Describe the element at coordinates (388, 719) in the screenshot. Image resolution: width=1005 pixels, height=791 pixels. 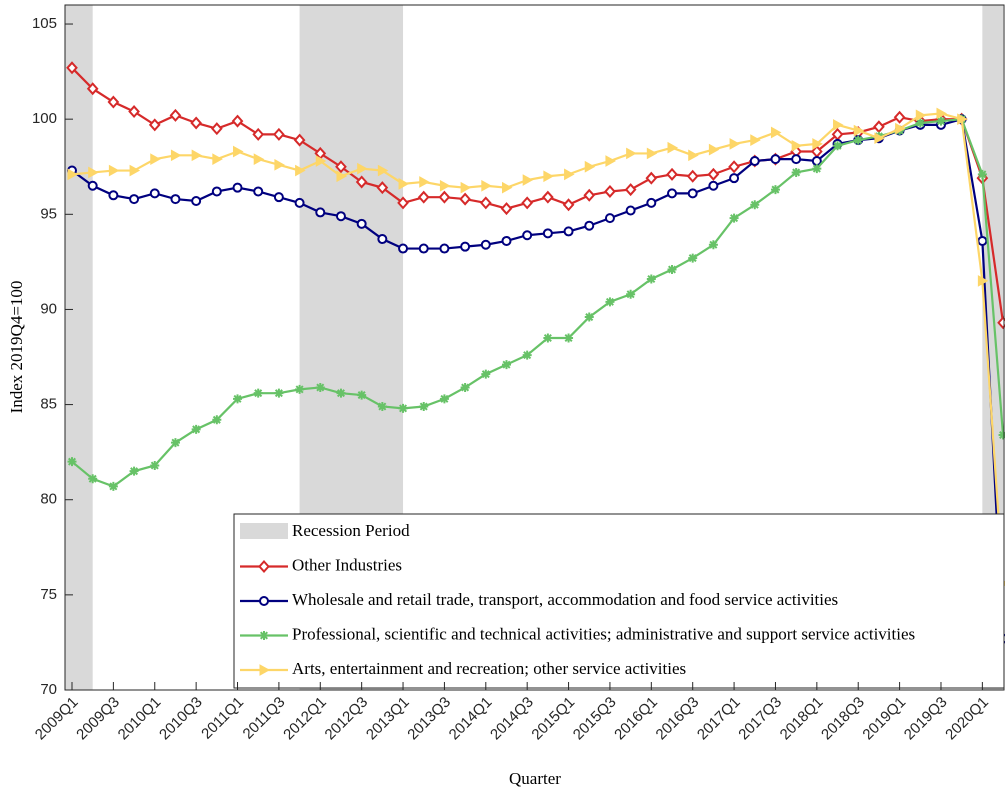
I see `x-tick-label: 2013Q1` at that location.